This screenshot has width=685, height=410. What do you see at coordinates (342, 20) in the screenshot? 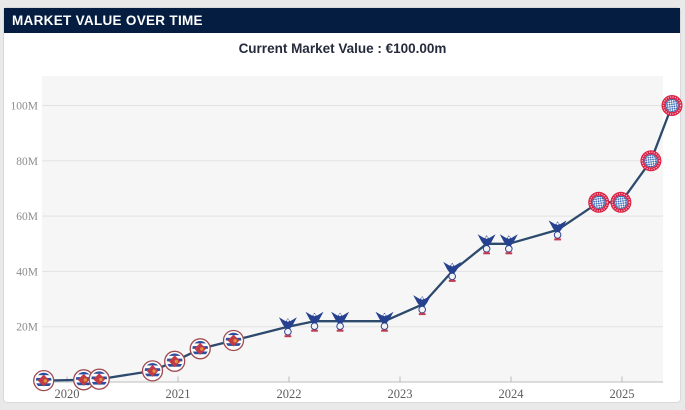
I see `header-bar: MARKET VALUE OVER TIME` at bounding box center [342, 20].